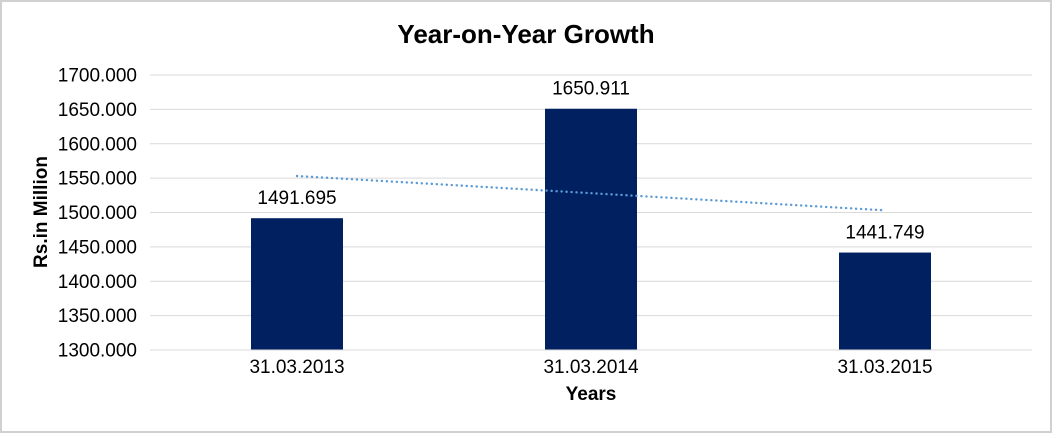 The image size is (1052, 433). Describe the element at coordinates (591, 89) in the screenshot. I see `bar-value-label: 1650.911` at that location.